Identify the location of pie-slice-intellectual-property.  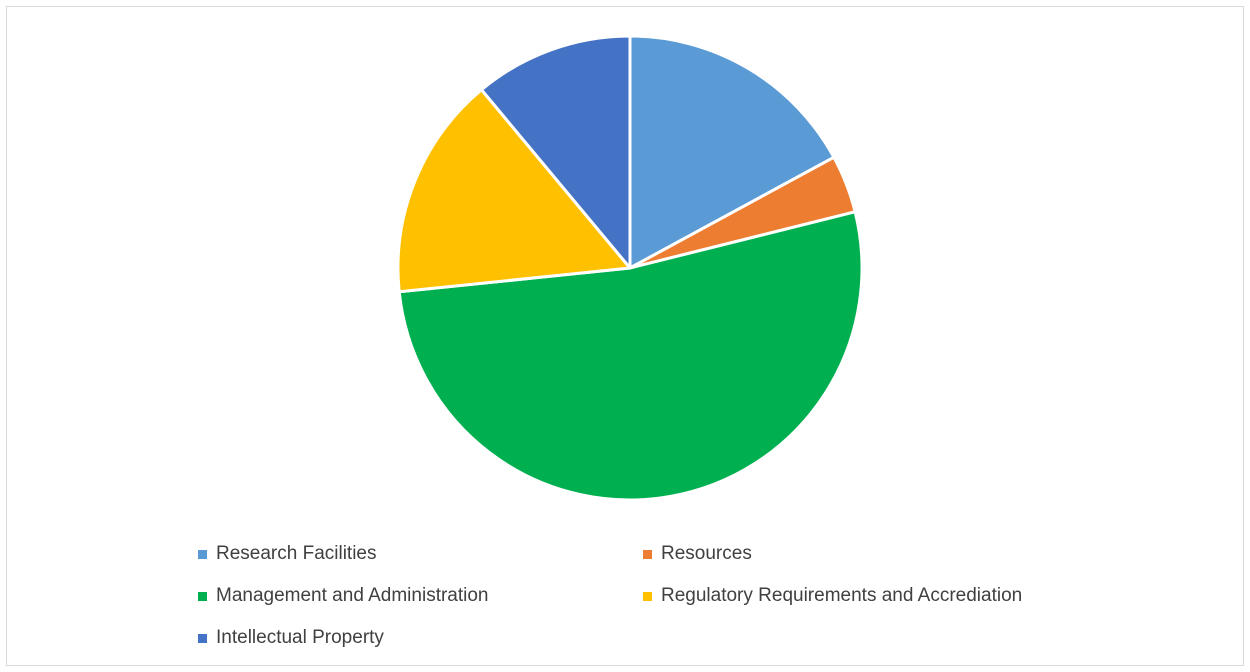
(555, 152).